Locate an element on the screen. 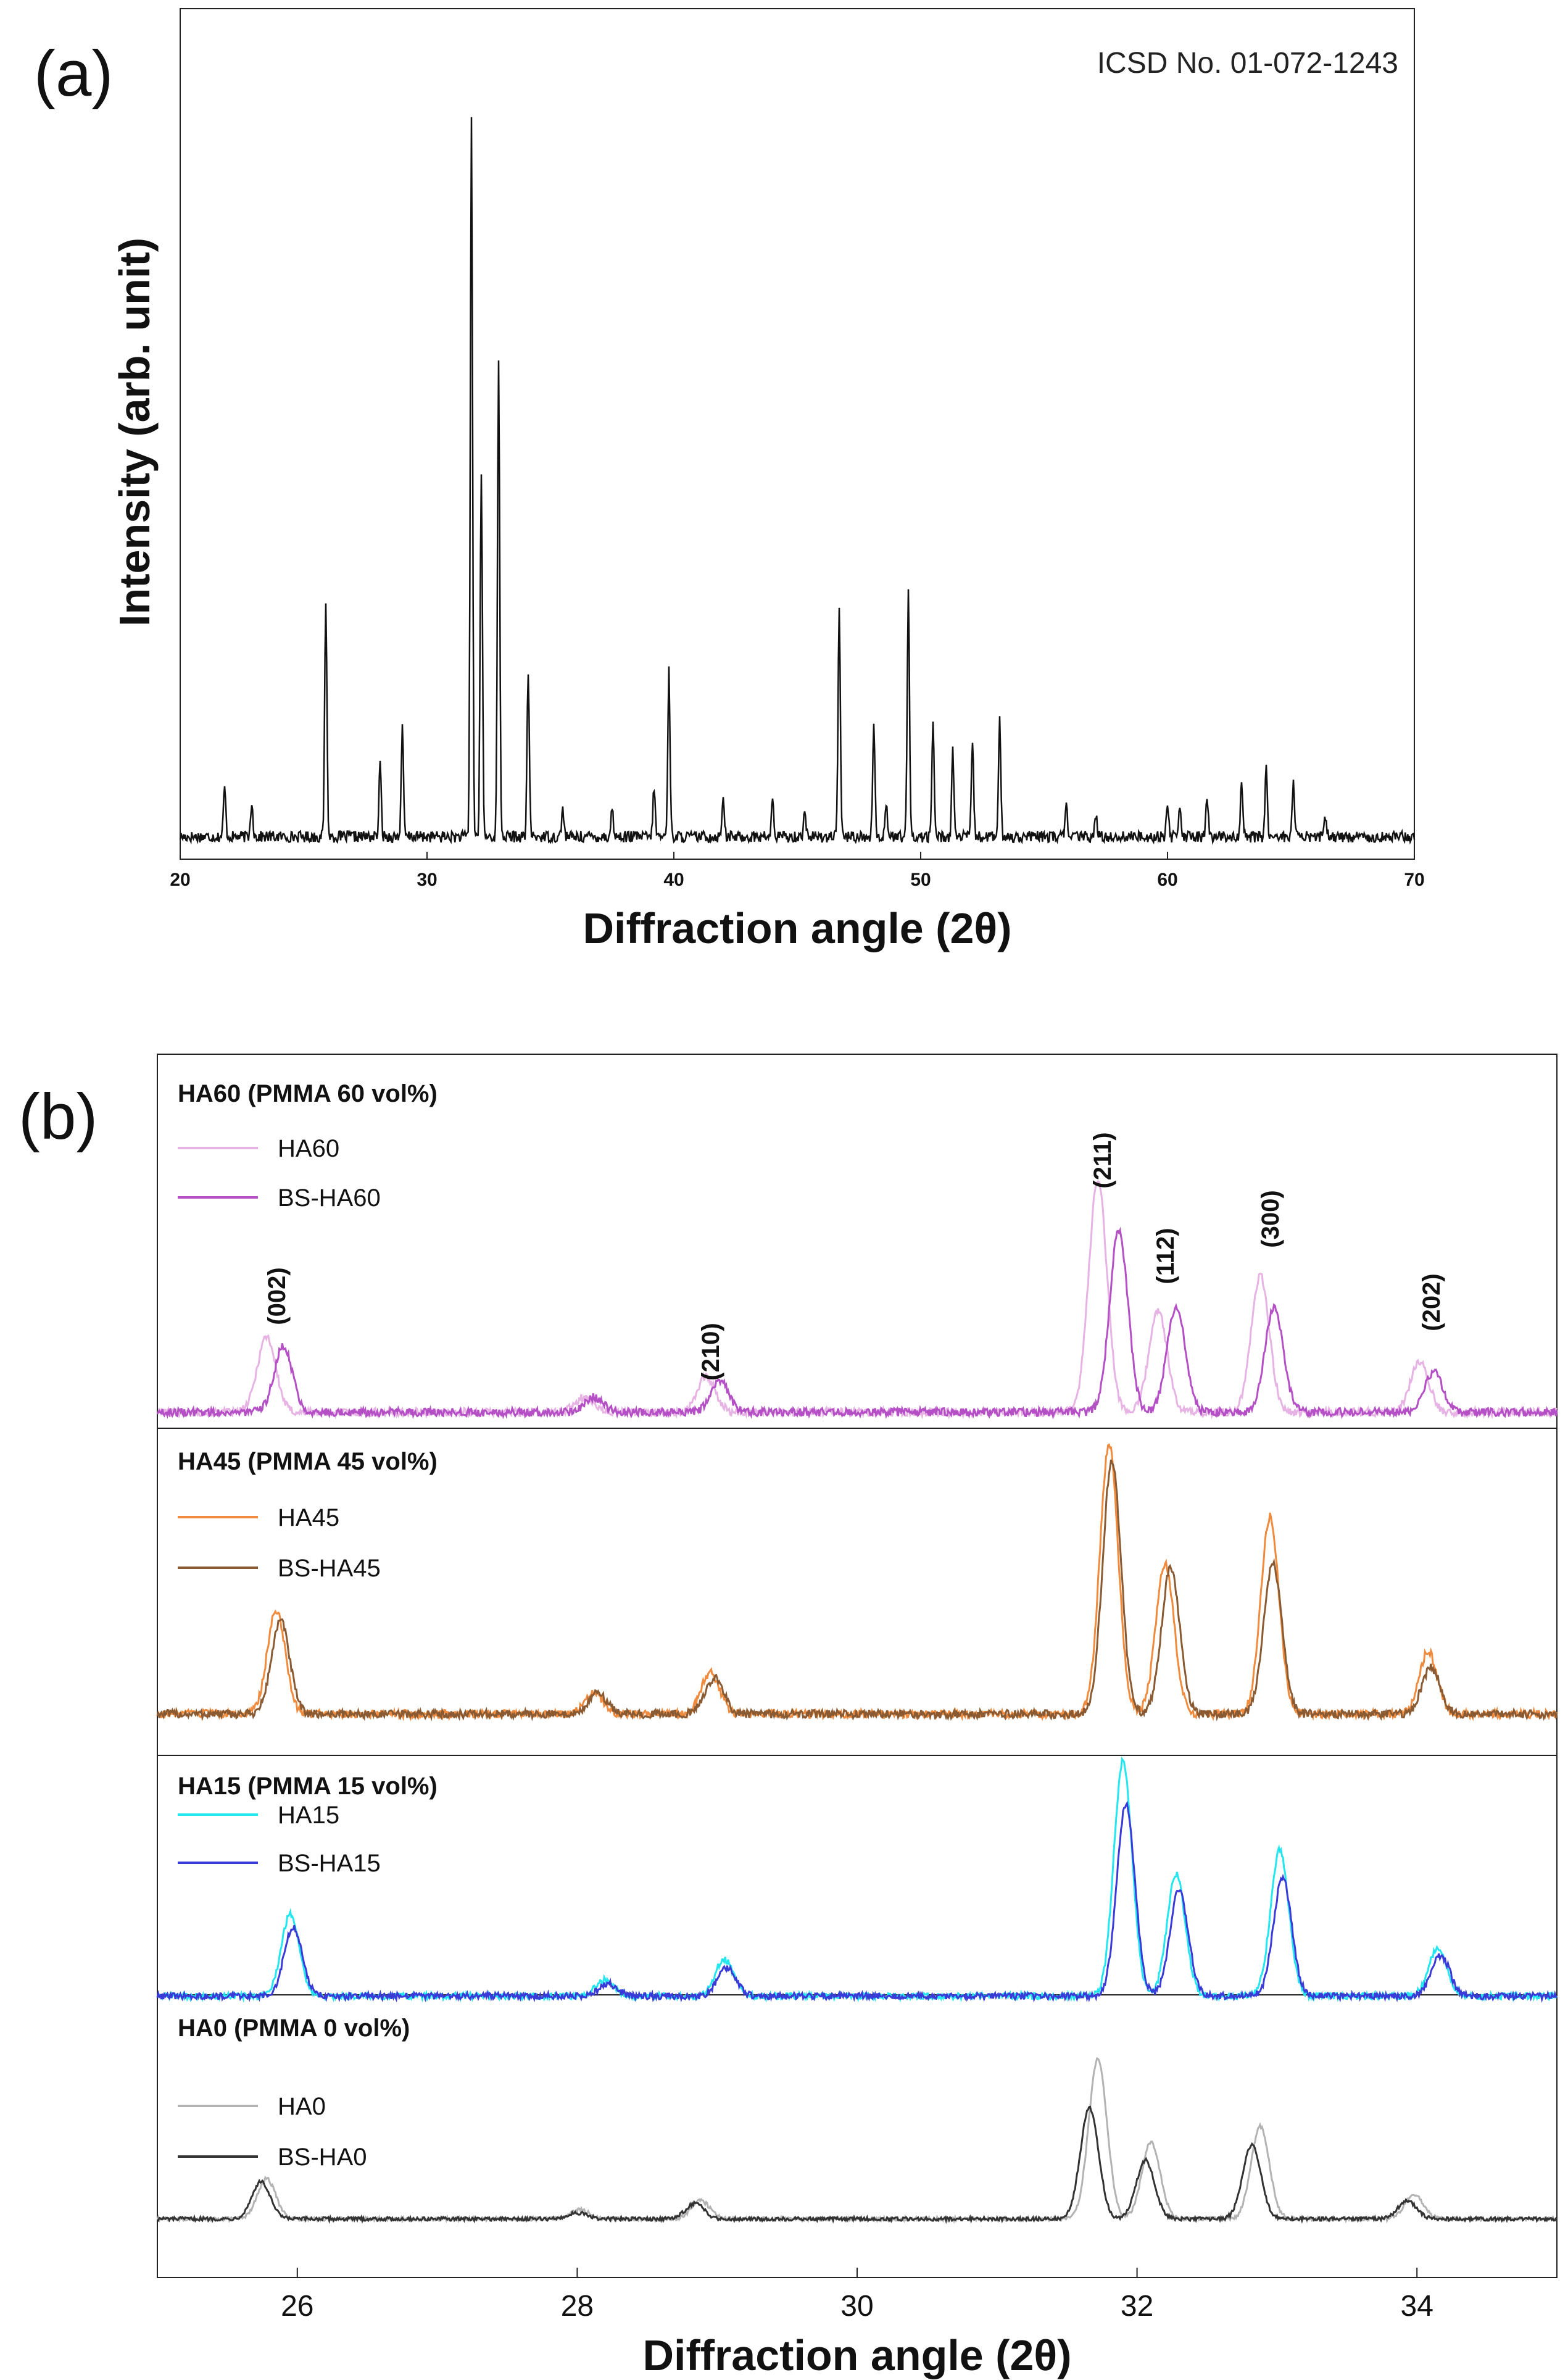 The width and height of the screenshot is (1568, 2380). legend-label-ha15: HA15 is located at coordinates (308, 1815).